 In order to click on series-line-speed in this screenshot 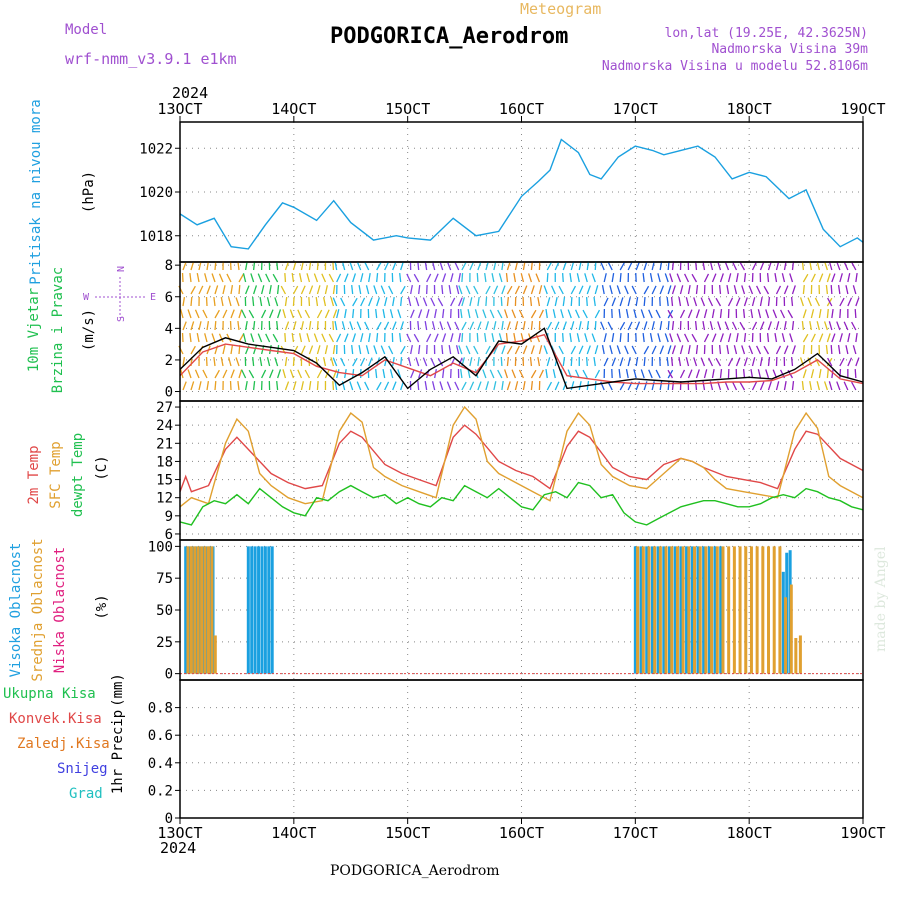, I will do `click(521, 359)`.